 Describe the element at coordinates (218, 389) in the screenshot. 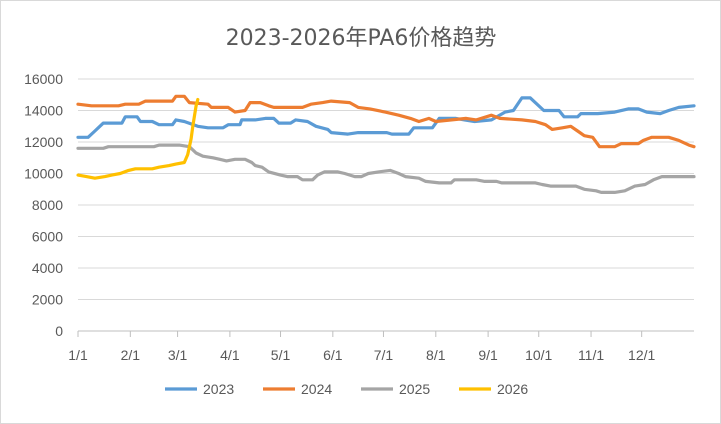

I see `legend-label: 2023` at that location.